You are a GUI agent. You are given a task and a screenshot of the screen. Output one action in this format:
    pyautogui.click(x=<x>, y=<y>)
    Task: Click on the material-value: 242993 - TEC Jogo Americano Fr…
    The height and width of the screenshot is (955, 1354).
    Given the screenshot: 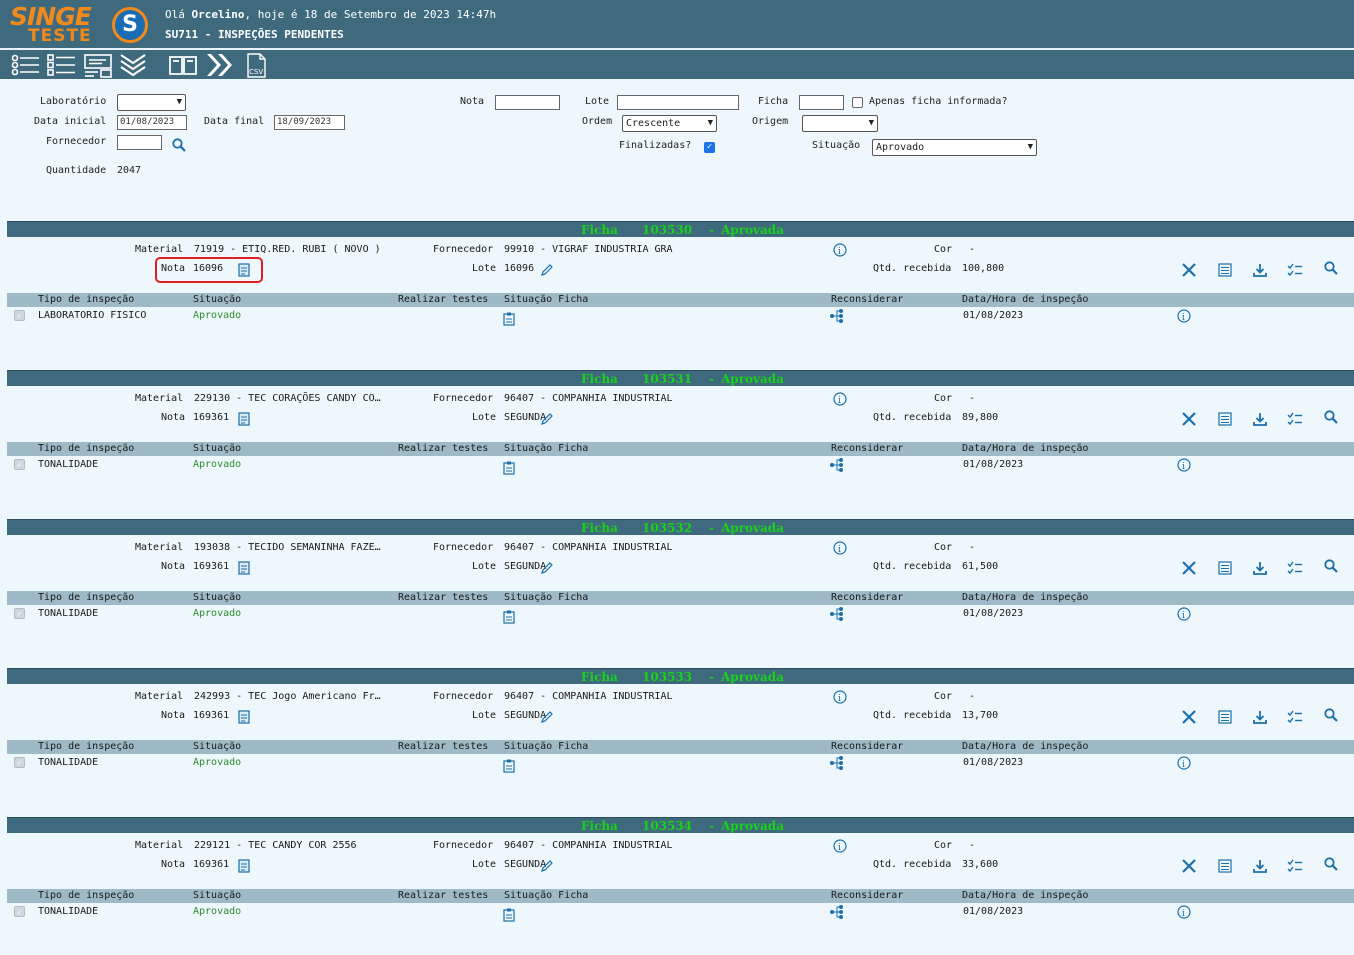 What is the action you would take?
    pyautogui.click(x=287, y=696)
    